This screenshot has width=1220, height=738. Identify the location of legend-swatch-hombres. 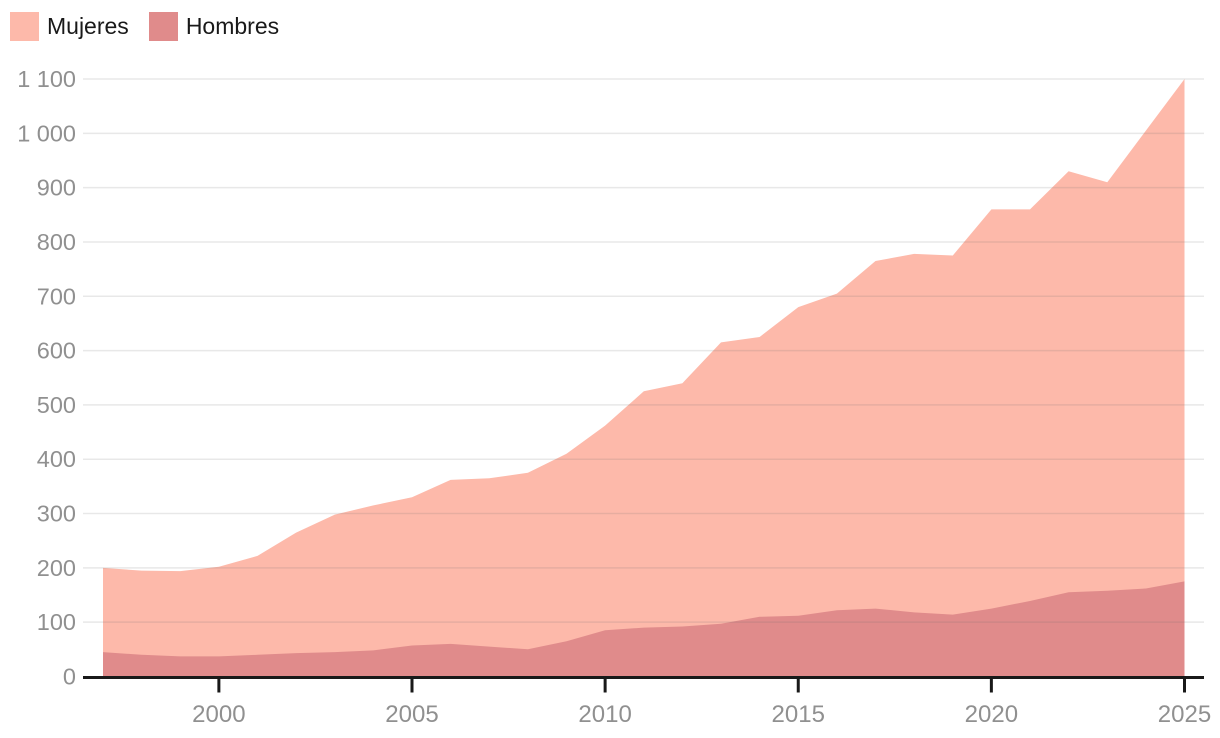
(163, 26).